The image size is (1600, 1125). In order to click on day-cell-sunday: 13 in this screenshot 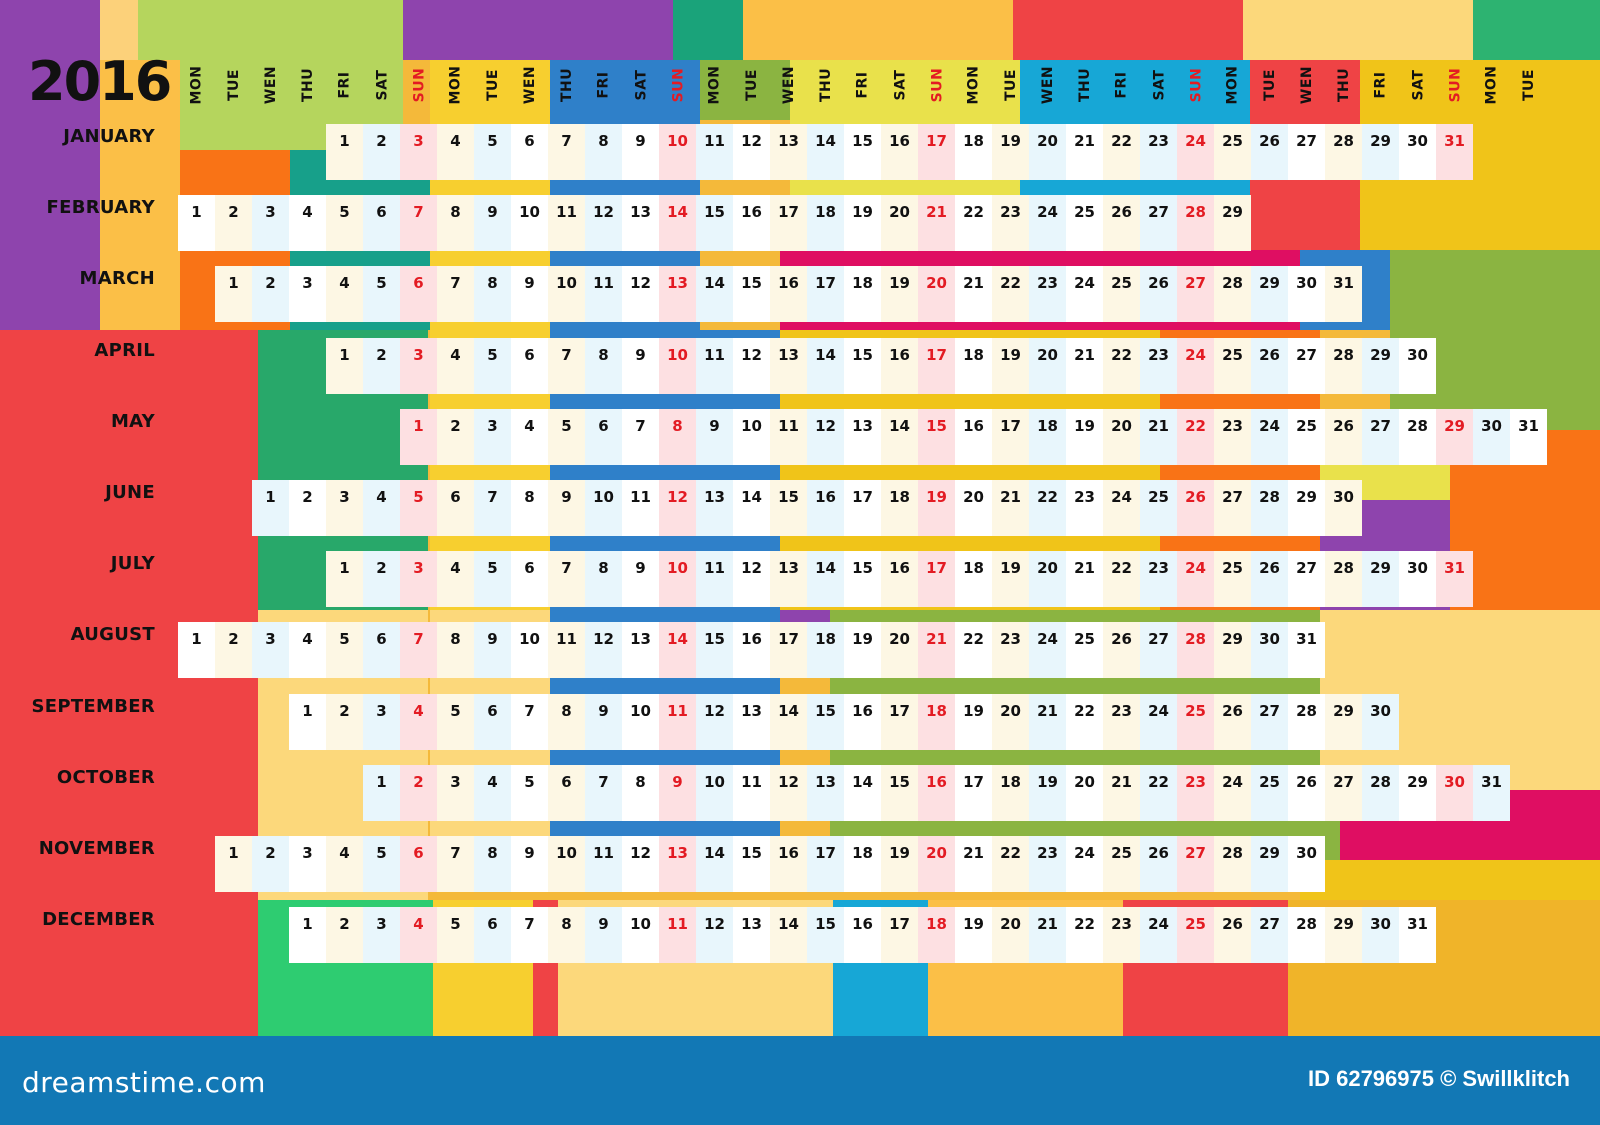, I will do `click(677, 864)`.